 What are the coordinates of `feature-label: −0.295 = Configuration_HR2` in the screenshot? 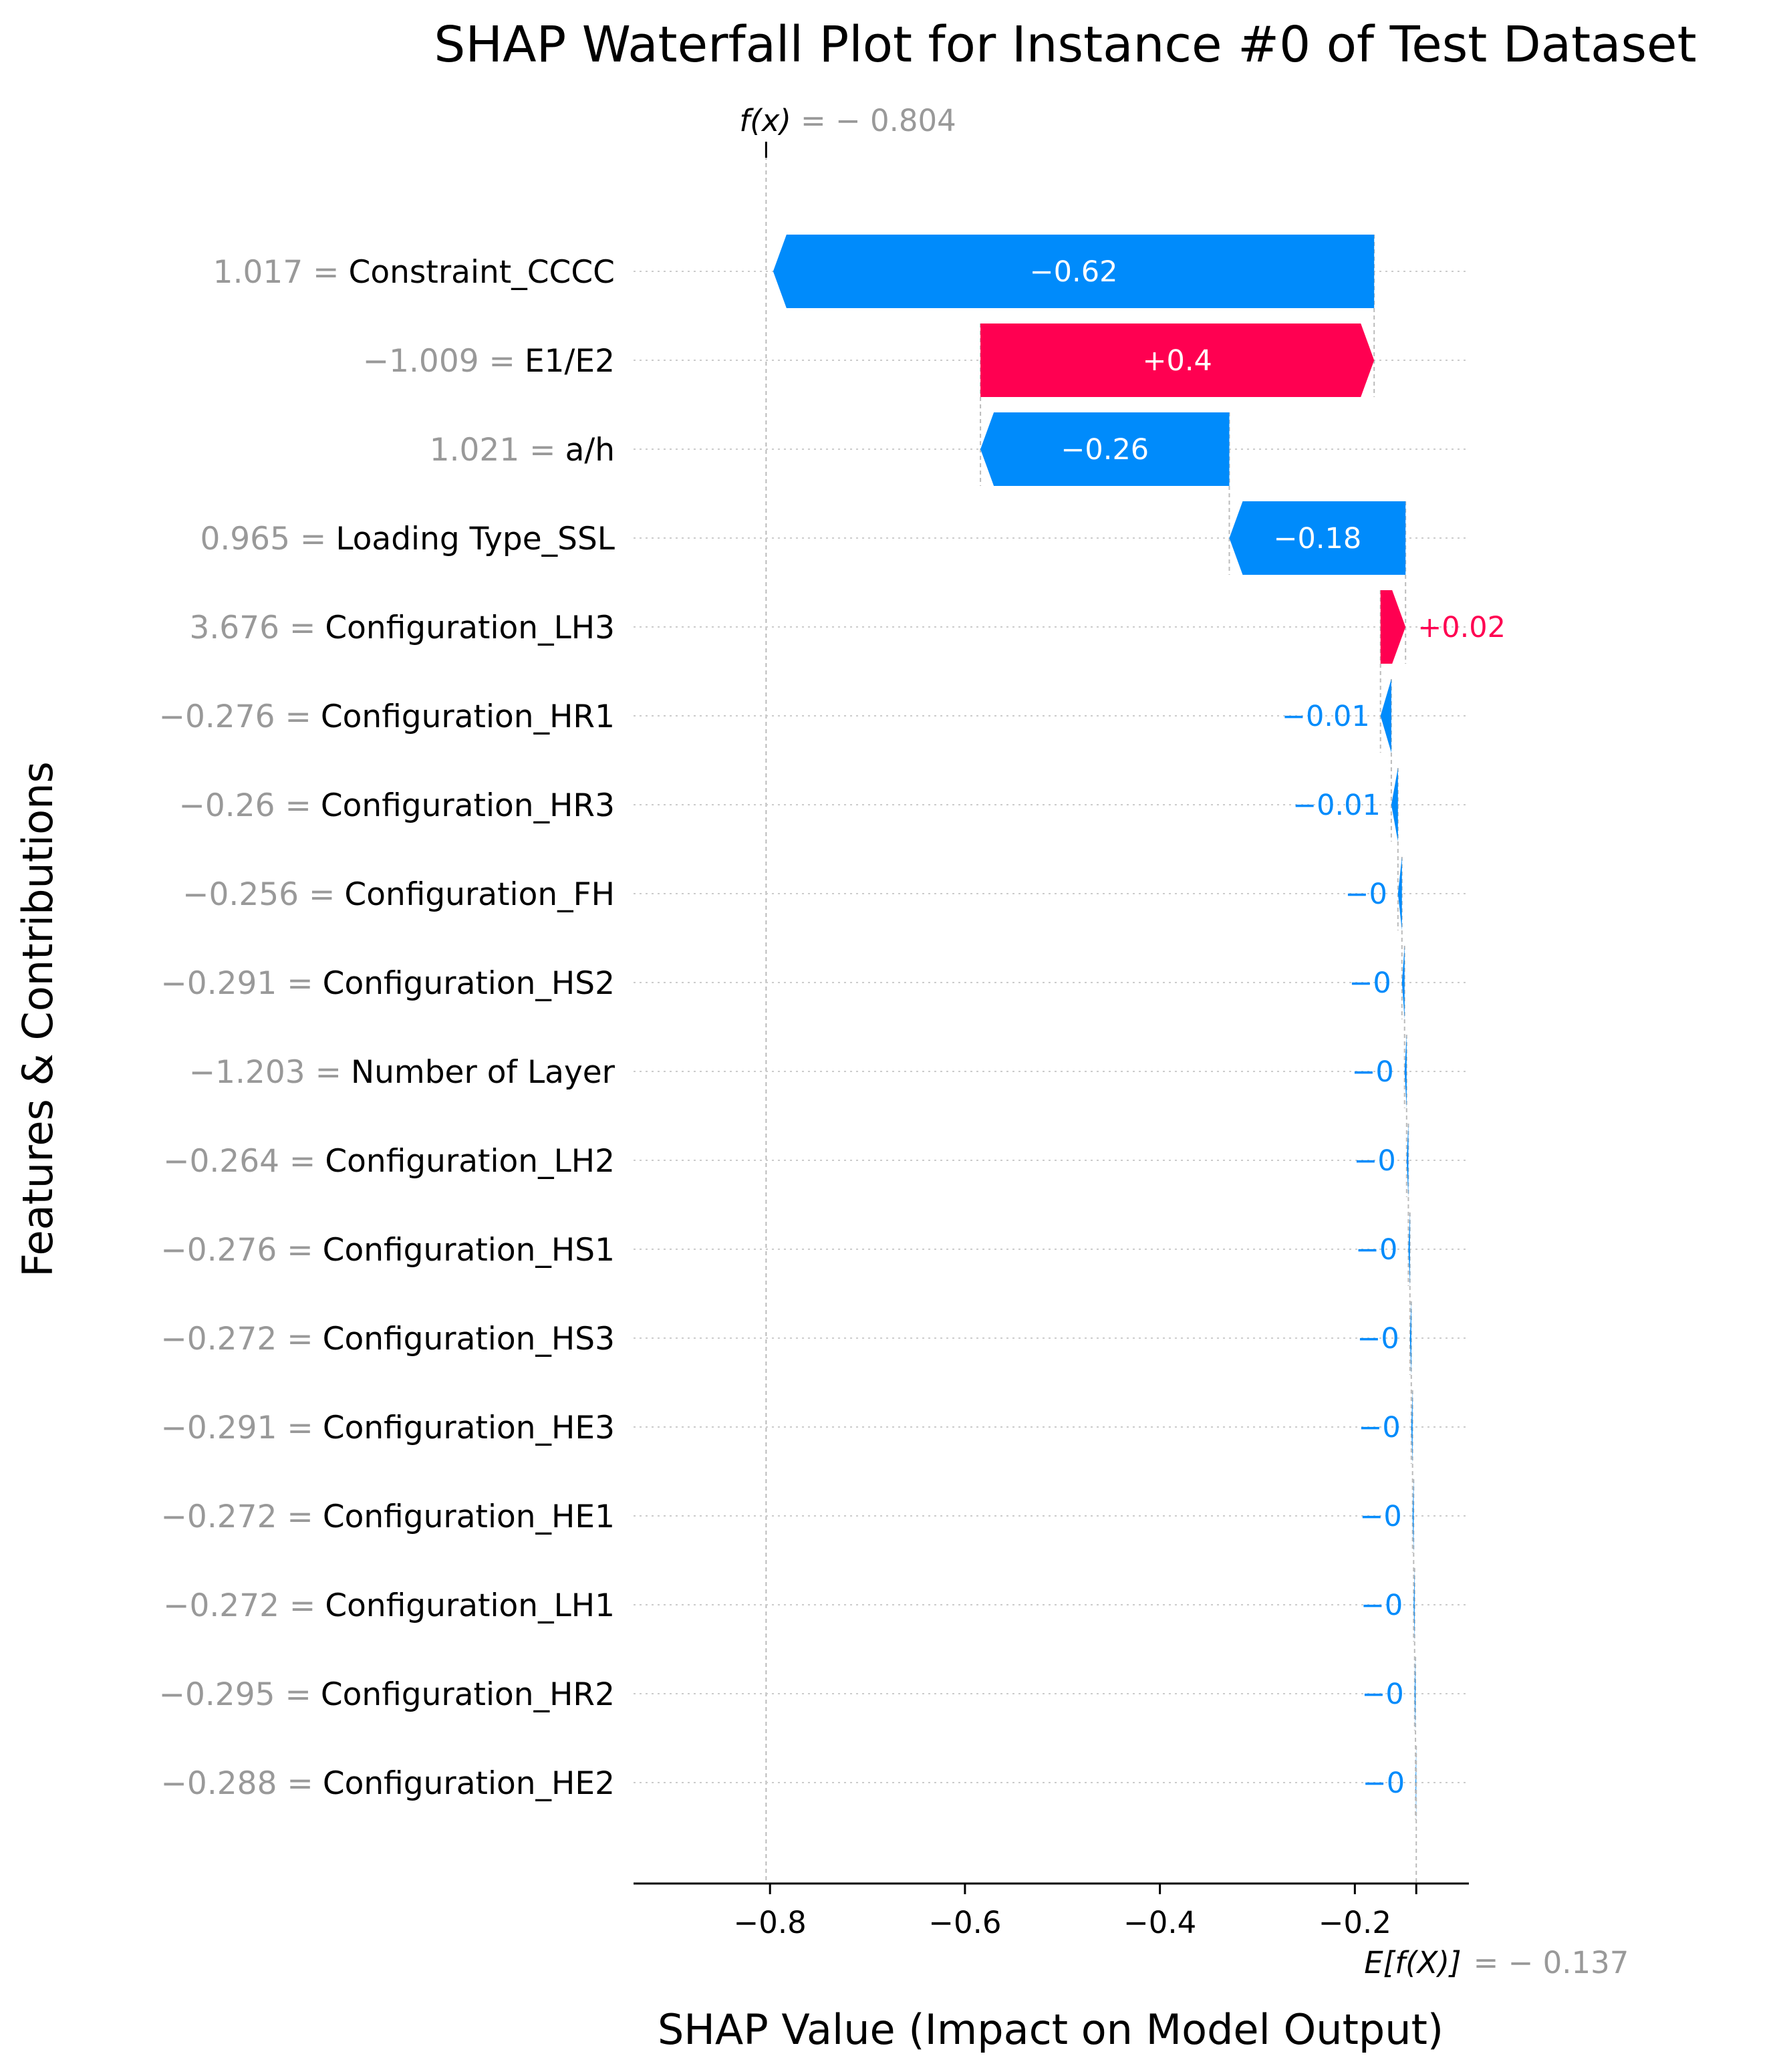 It's located at (387, 1694).